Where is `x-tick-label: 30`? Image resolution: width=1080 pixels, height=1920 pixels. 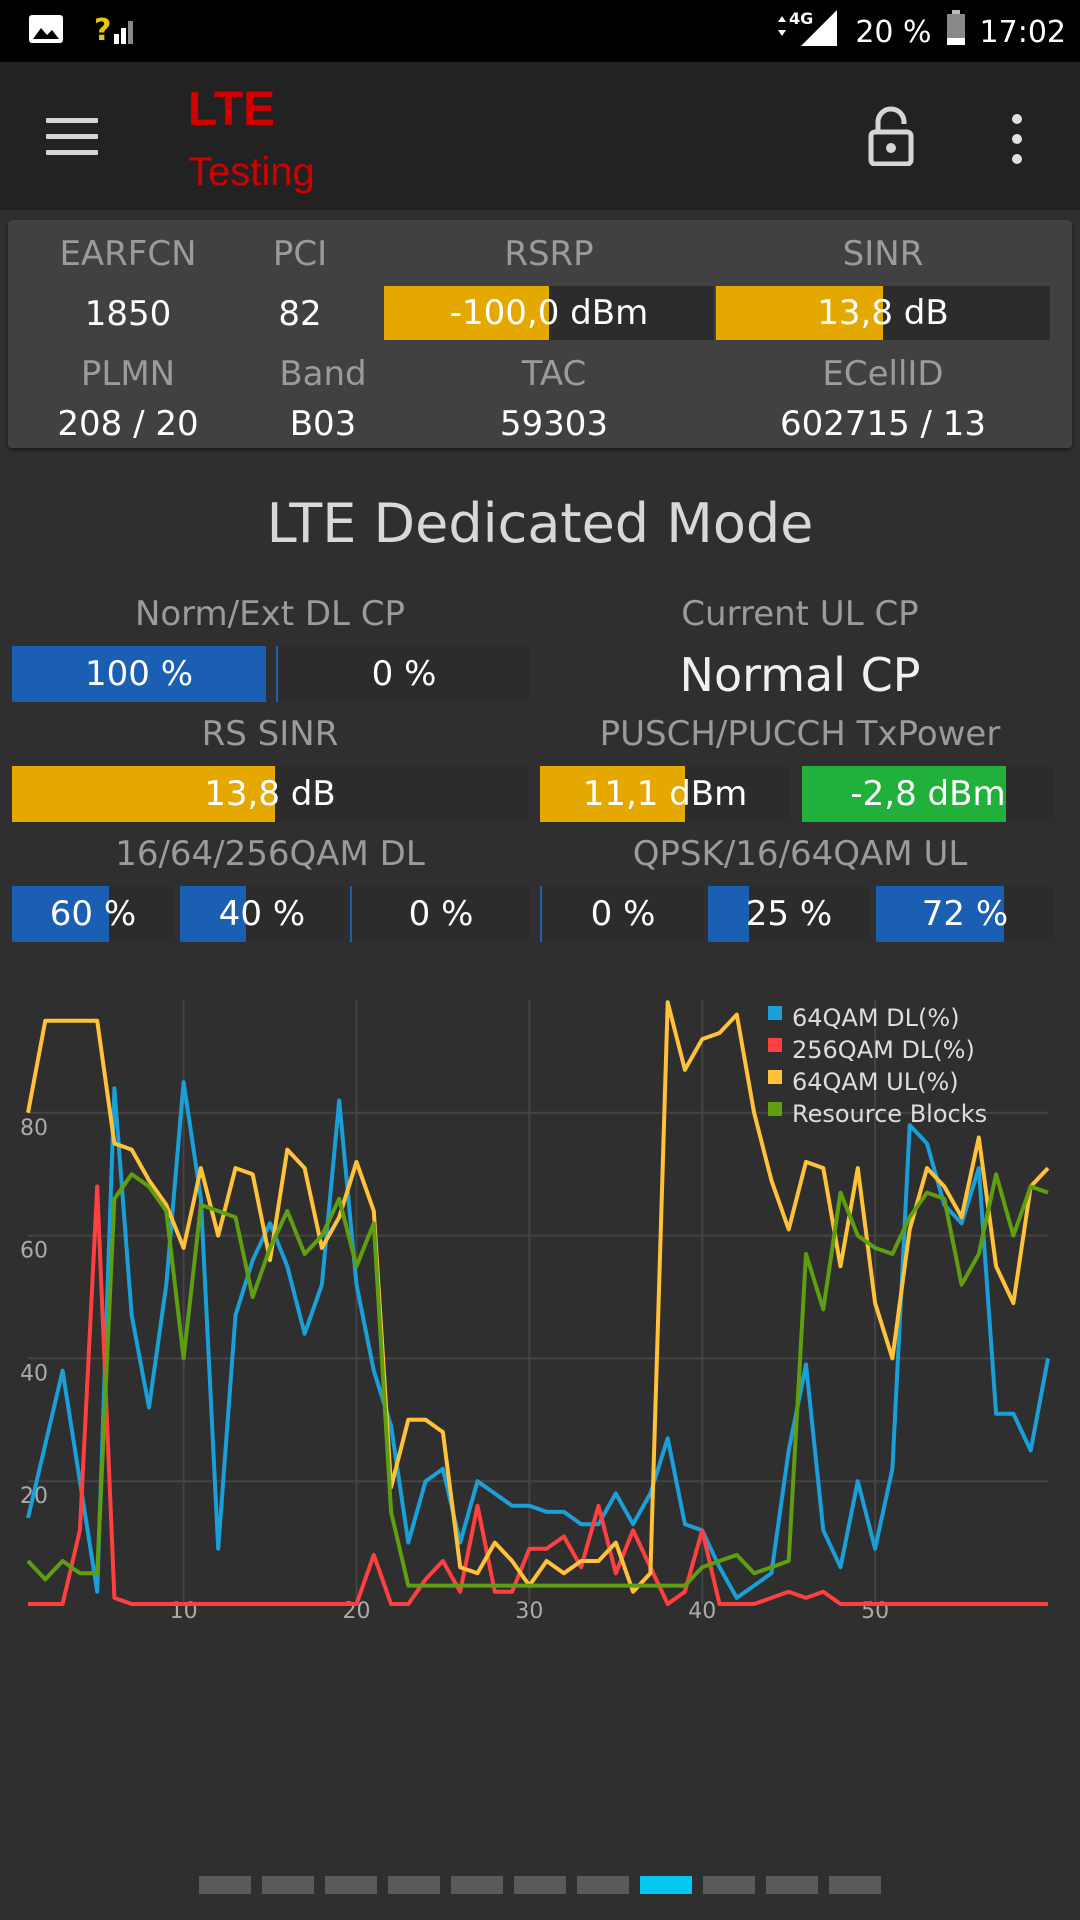
x-tick-label: 30 is located at coordinates (529, 1611).